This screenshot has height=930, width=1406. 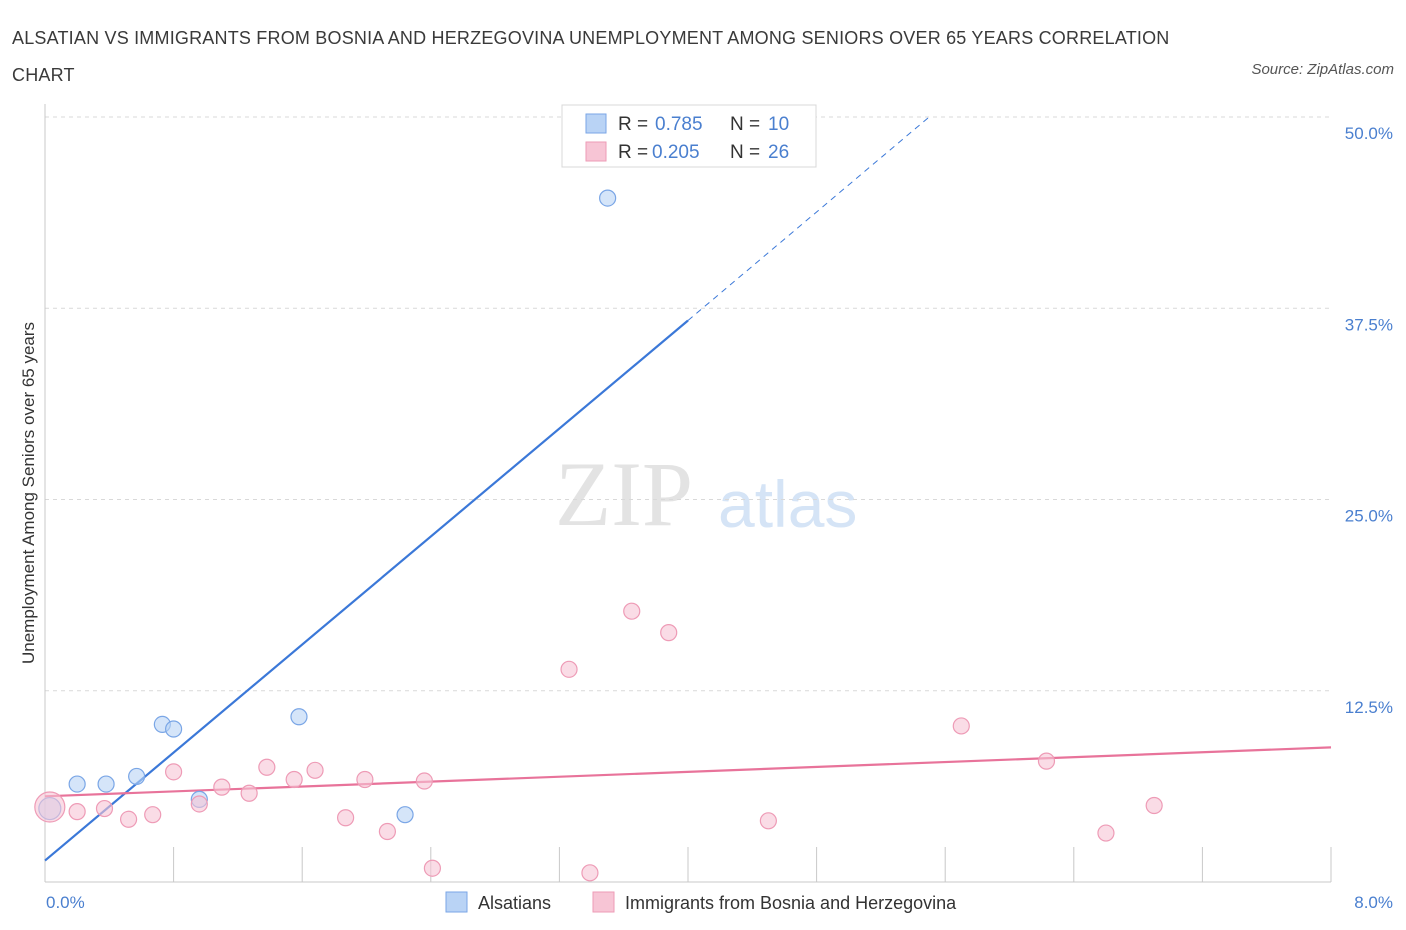 What do you see at coordinates (596, 151) in the screenshot?
I see `legend-swatch-pink` at bounding box center [596, 151].